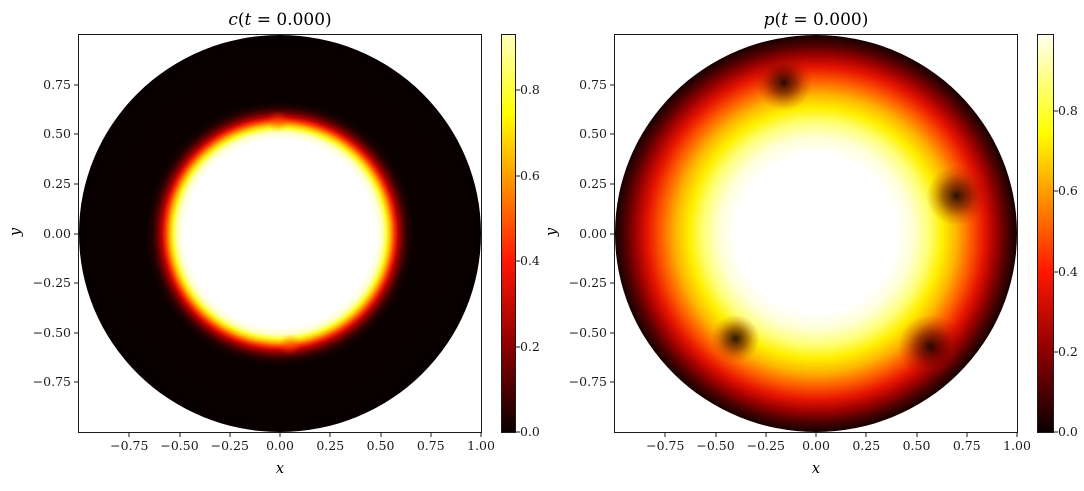 The image size is (1084, 491). What do you see at coordinates (16, 232) in the screenshot?
I see `plot-c-ylabel: y` at bounding box center [16, 232].